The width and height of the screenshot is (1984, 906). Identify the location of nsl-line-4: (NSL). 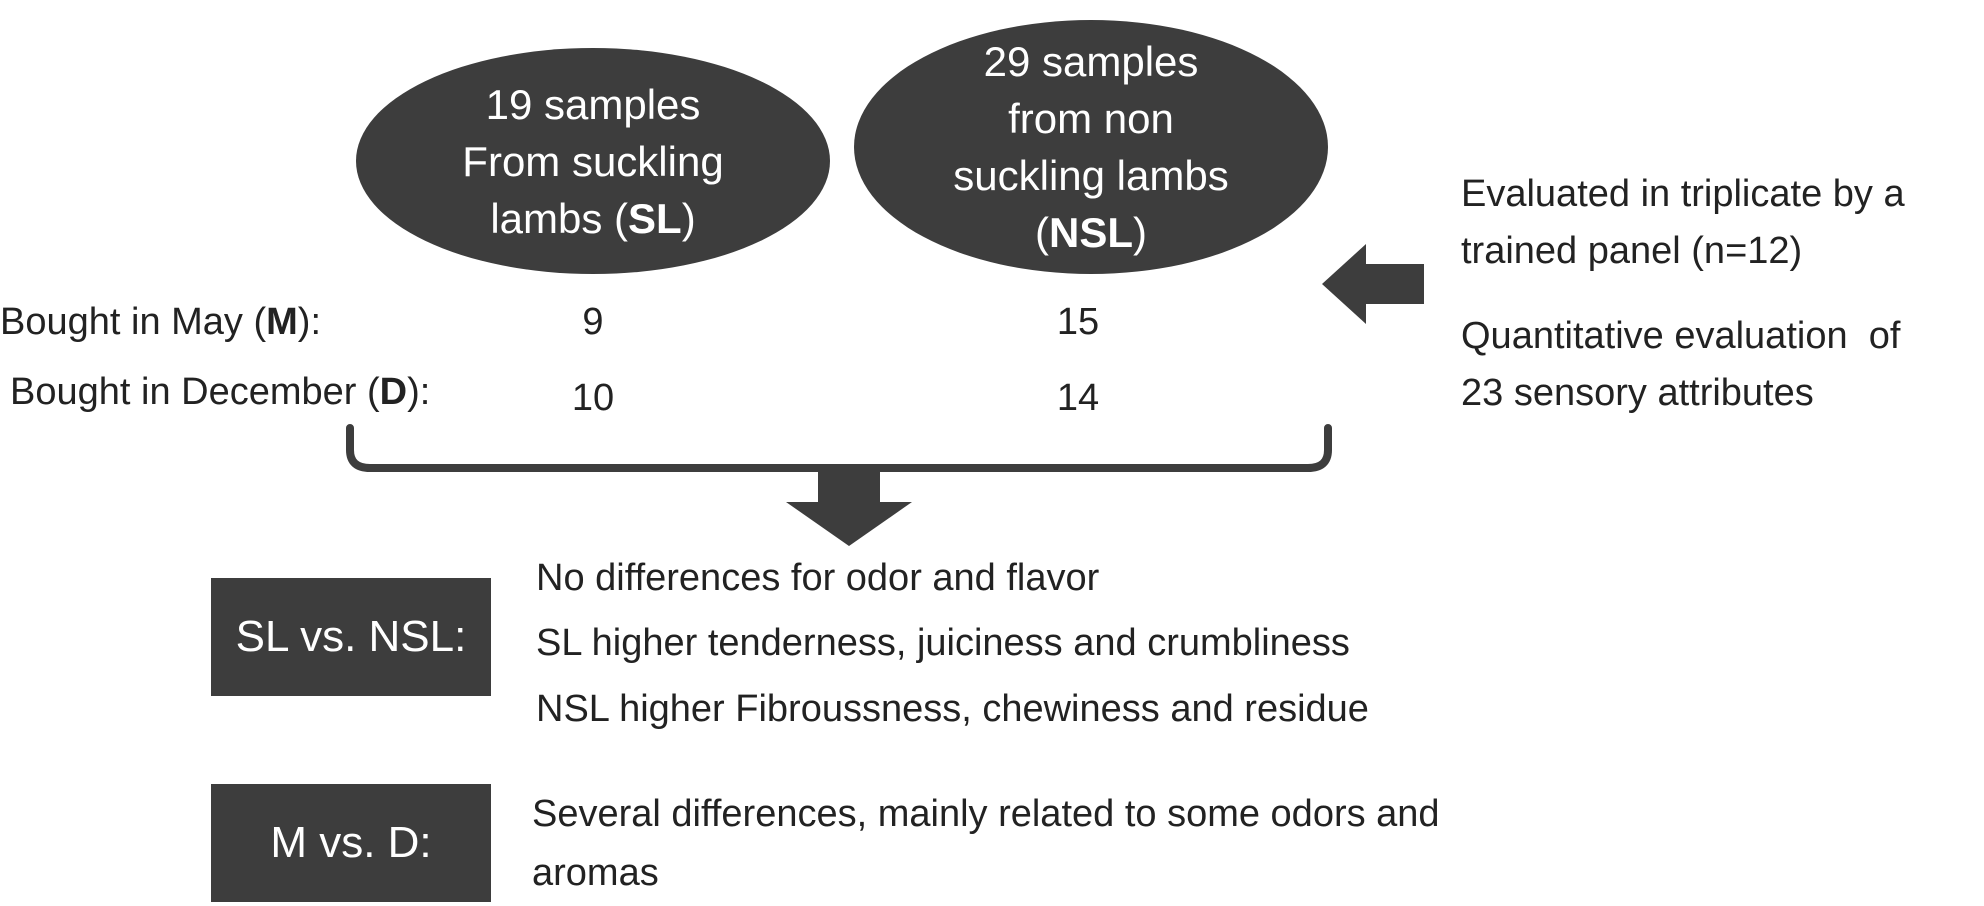
(1091, 232).